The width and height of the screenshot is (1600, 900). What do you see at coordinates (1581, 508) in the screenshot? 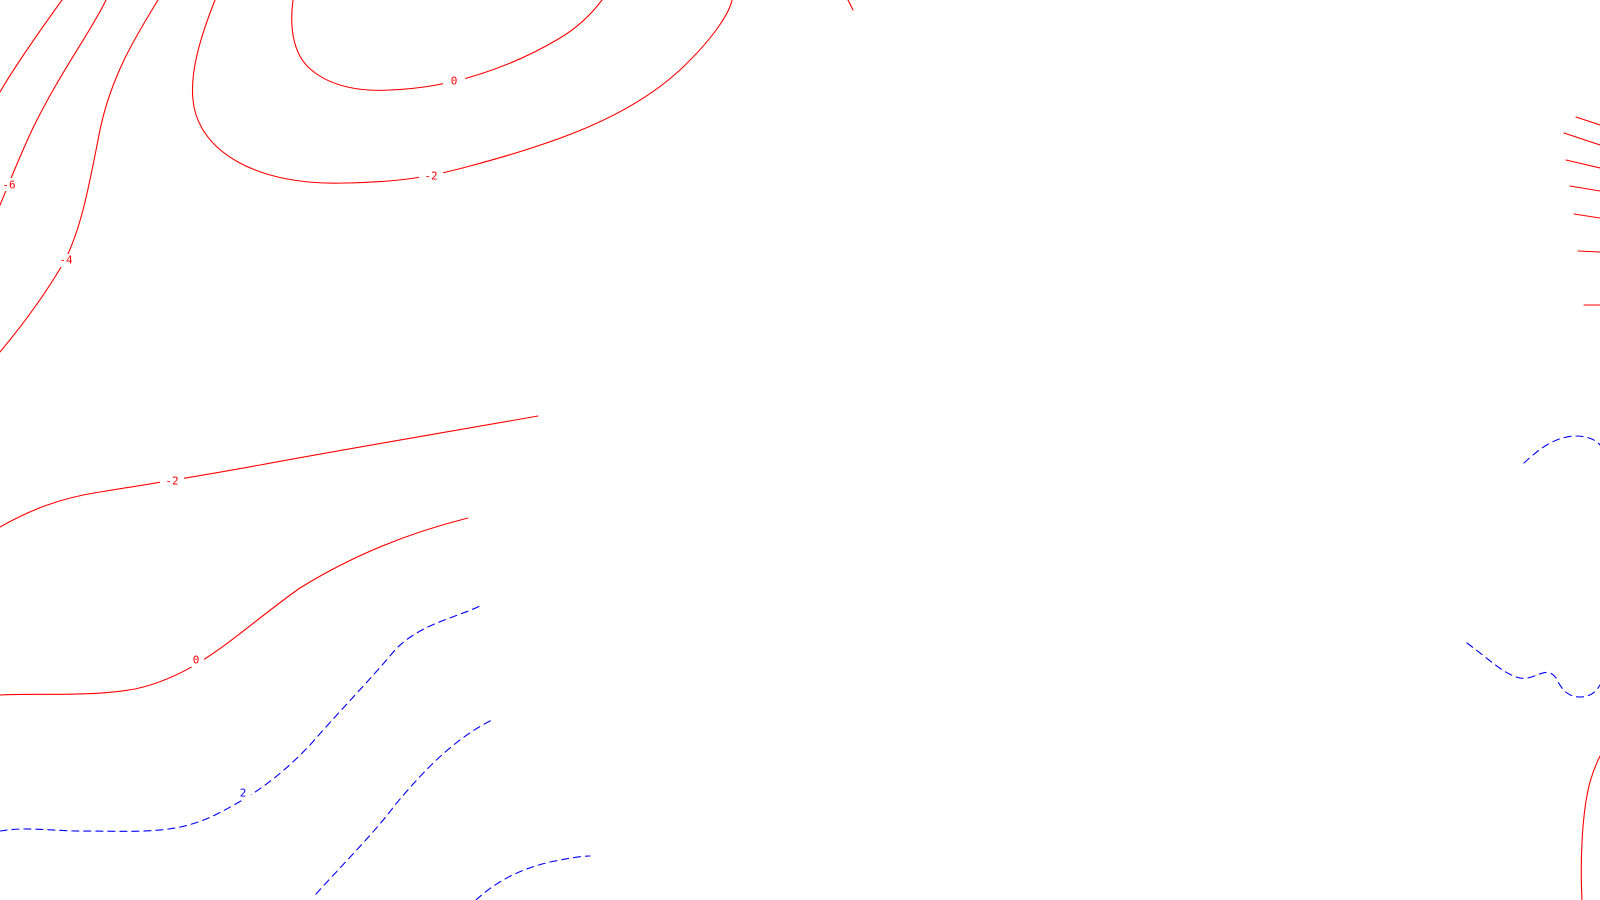
I see `solid-contours-right-edge` at bounding box center [1581, 508].